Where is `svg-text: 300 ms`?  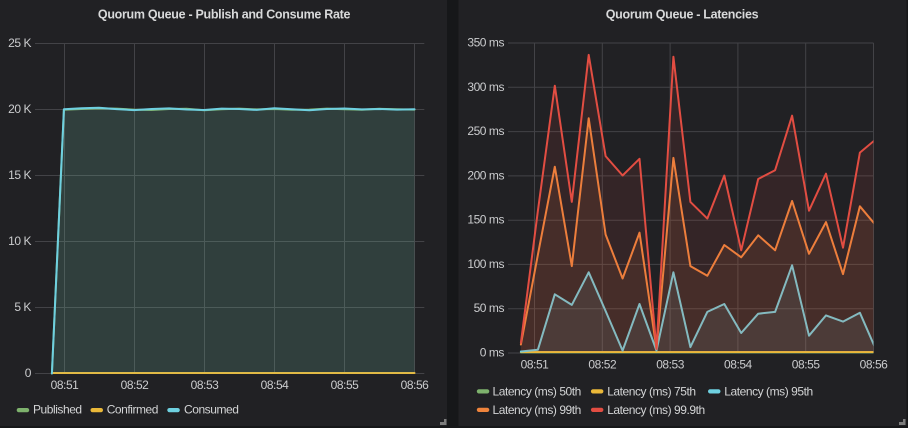 svg-text: 300 ms is located at coordinates (485, 87).